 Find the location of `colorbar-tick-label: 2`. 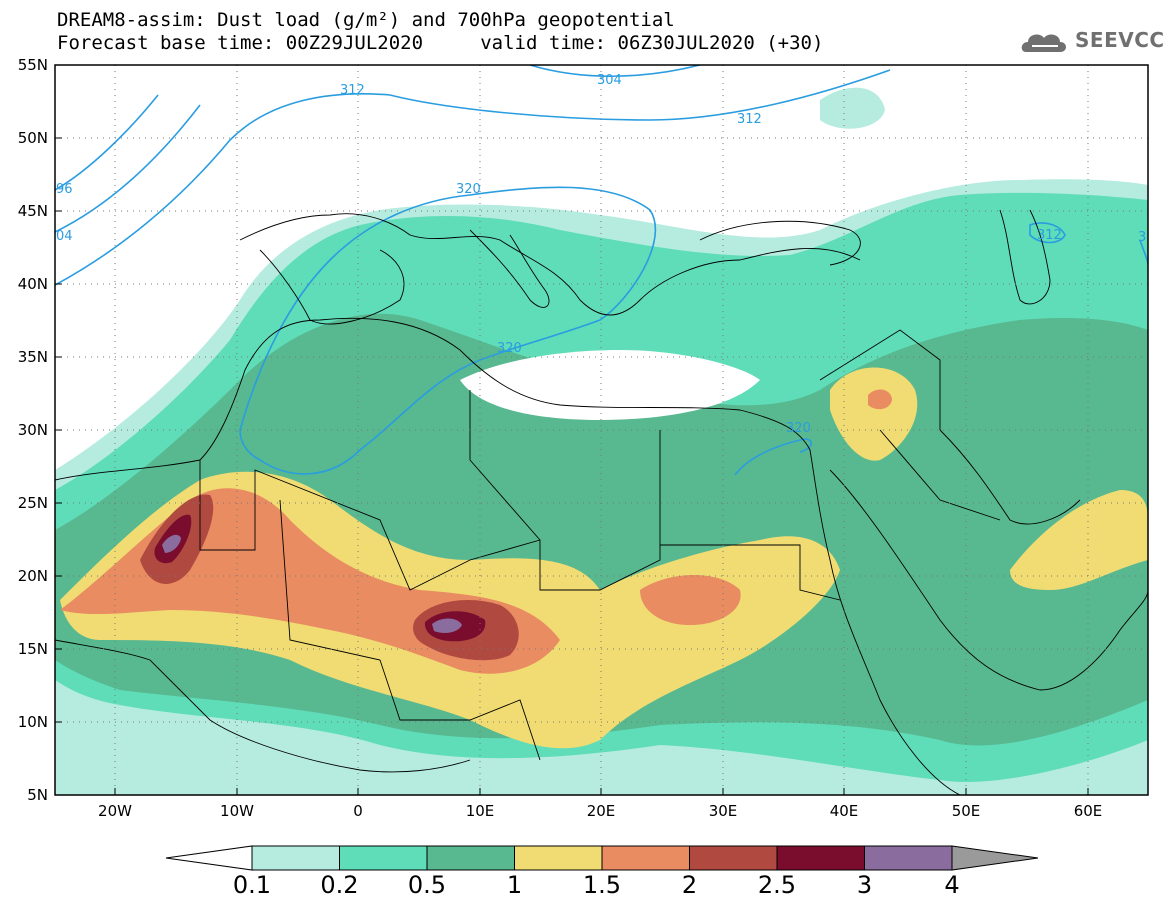

colorbar-tick-label: 2 is located at coordinates (689, 885).